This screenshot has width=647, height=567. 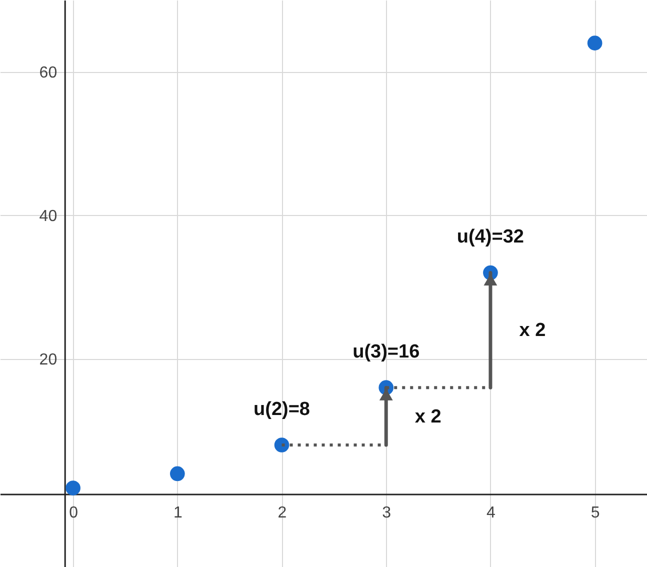 I want to click on x-tick-label: 1, so click(x=177, y=513).